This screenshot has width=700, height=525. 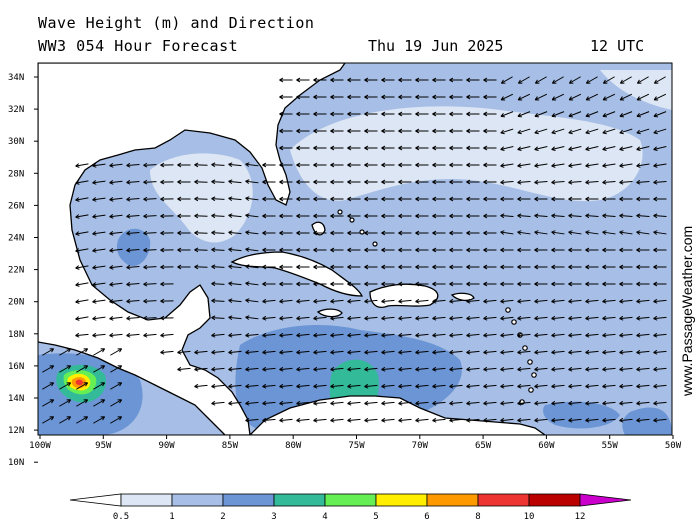 I want to click on legend-label: 3, so click(x=273, y=517).